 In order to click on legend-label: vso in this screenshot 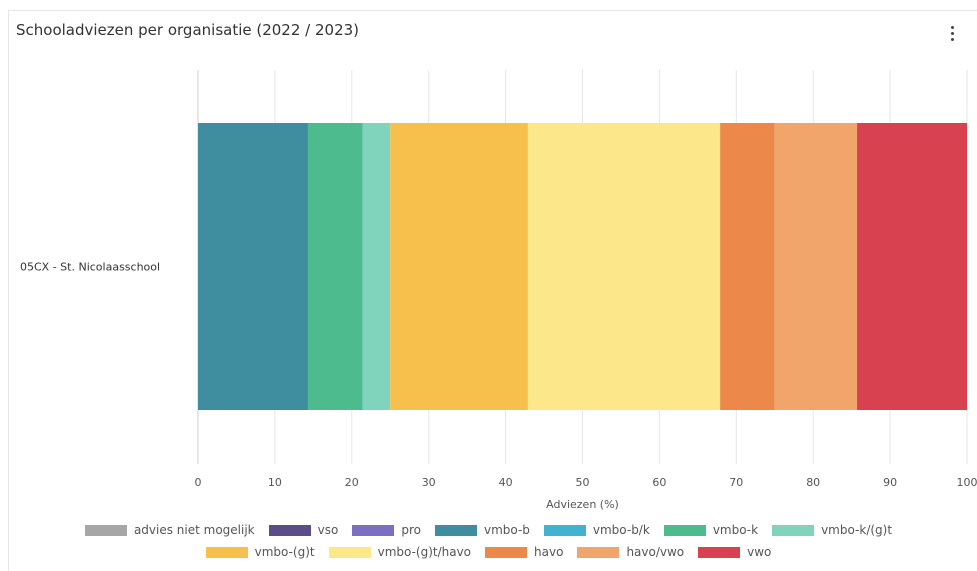, I will do `click(328, 530)`.